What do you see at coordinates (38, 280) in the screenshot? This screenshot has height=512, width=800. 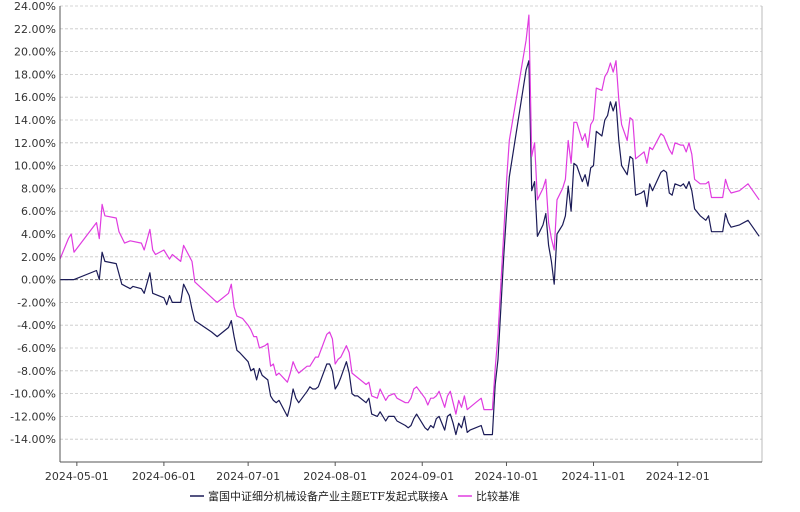 I see `y-tick-label: 0.00%` at bounding box center [38, 280].